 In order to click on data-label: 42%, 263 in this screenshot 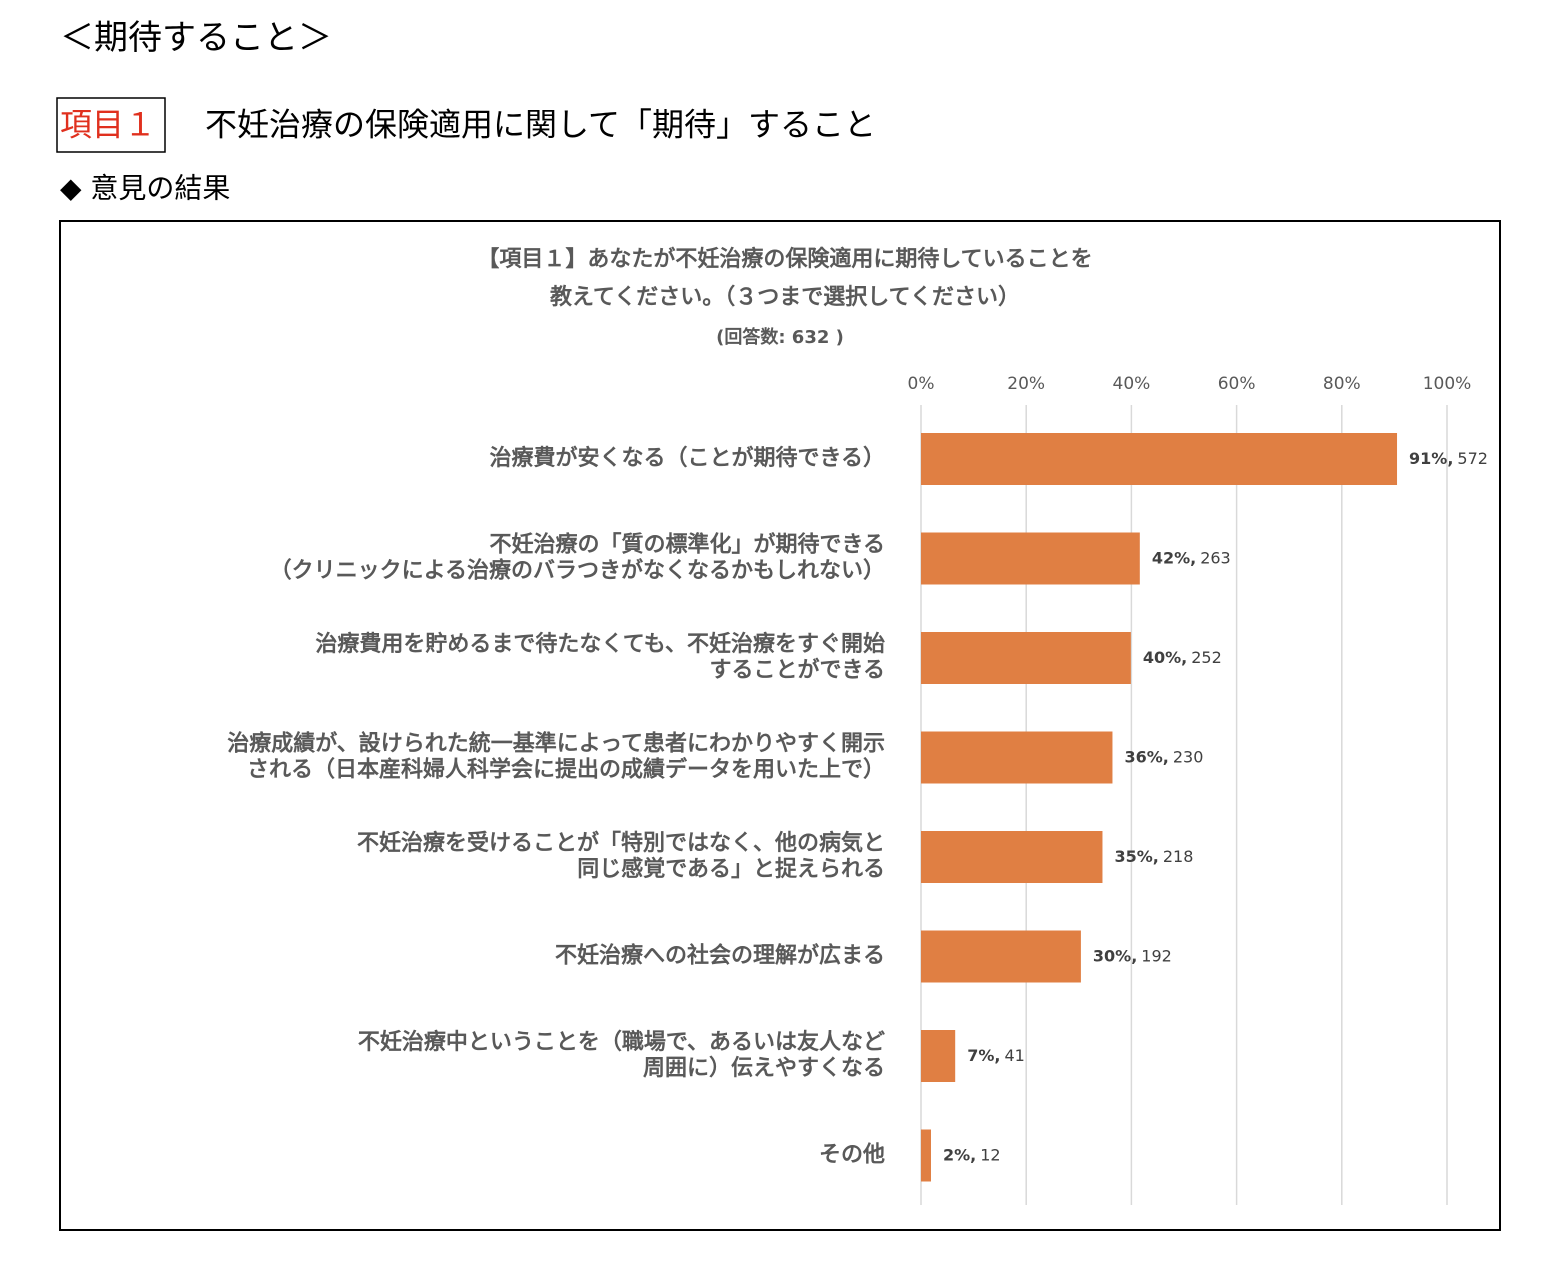, I will do `click(1191, 557)`.